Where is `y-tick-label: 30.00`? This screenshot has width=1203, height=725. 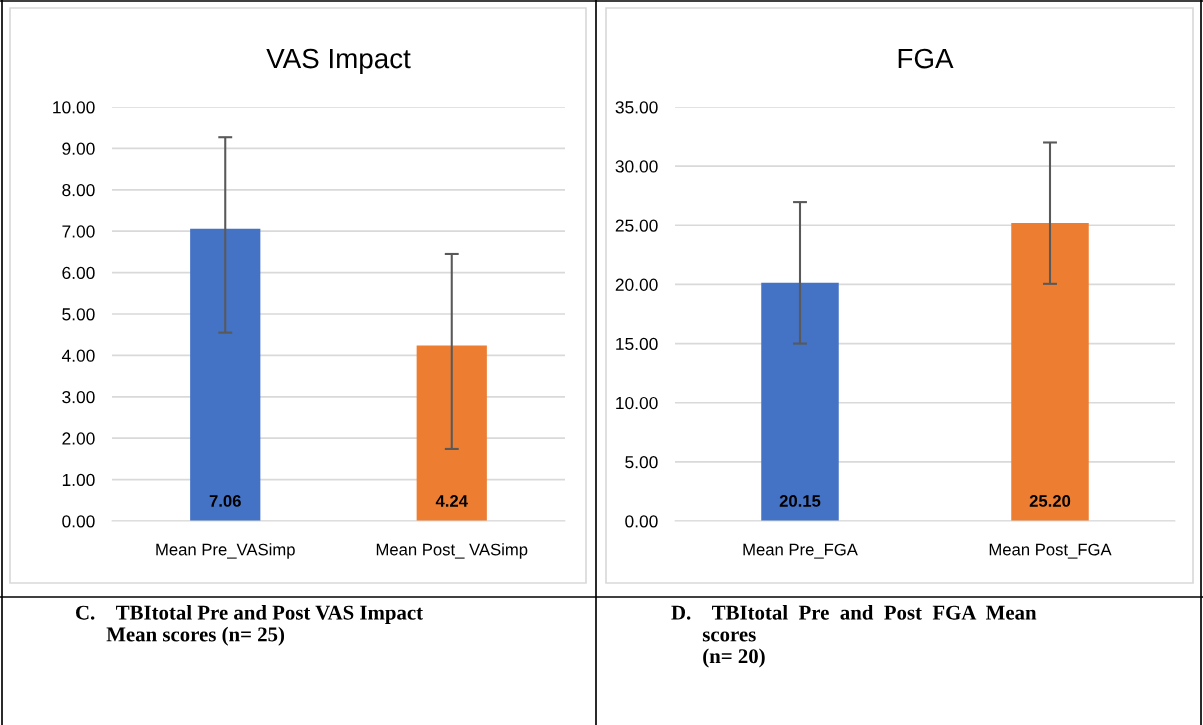 y-tick-label: 30.00 is located at coordinates (636, 166).